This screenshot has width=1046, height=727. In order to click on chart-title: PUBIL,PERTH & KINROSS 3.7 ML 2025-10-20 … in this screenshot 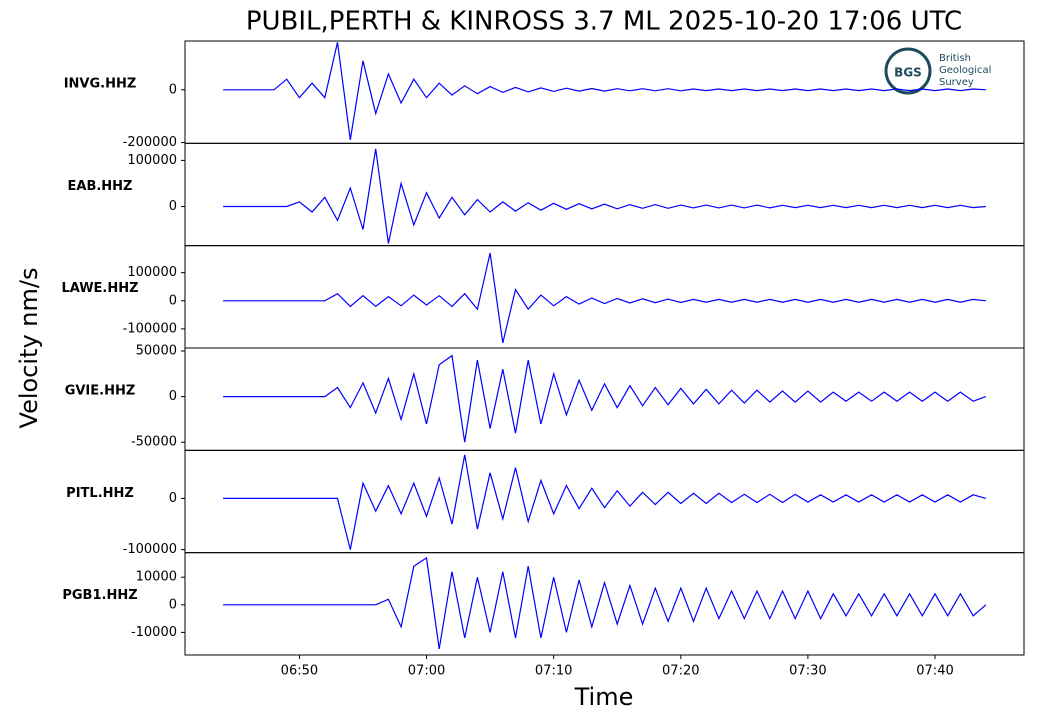, I will do `click(604, 22)`.